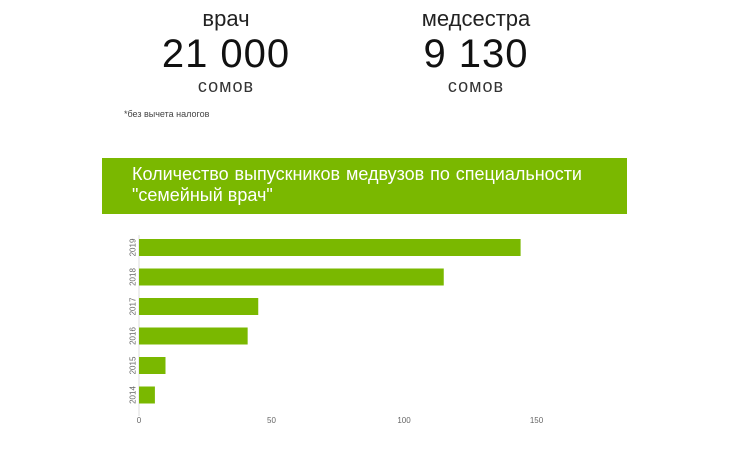 This screenshot has width=730, height=459. I want to click on bar-2015, so click(152, 365).